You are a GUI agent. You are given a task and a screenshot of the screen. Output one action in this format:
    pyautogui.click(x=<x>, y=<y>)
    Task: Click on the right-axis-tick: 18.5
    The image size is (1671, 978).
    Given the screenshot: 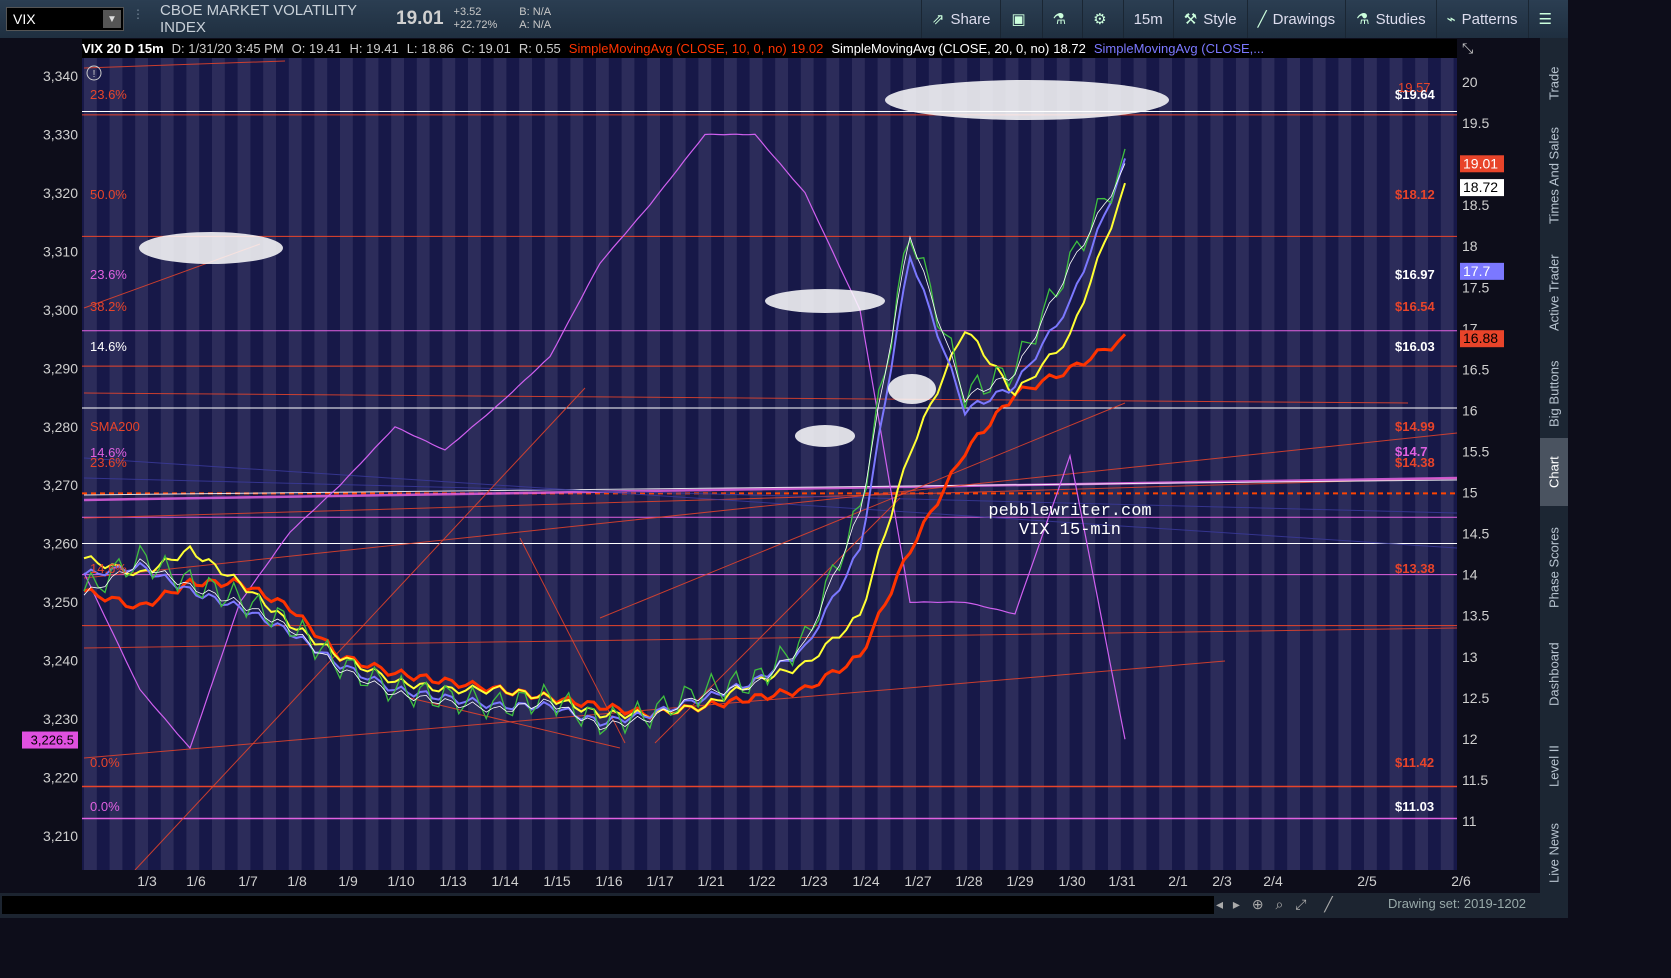 What is the action you would take?
    pyautogui.click(x=1475, y=205)
    